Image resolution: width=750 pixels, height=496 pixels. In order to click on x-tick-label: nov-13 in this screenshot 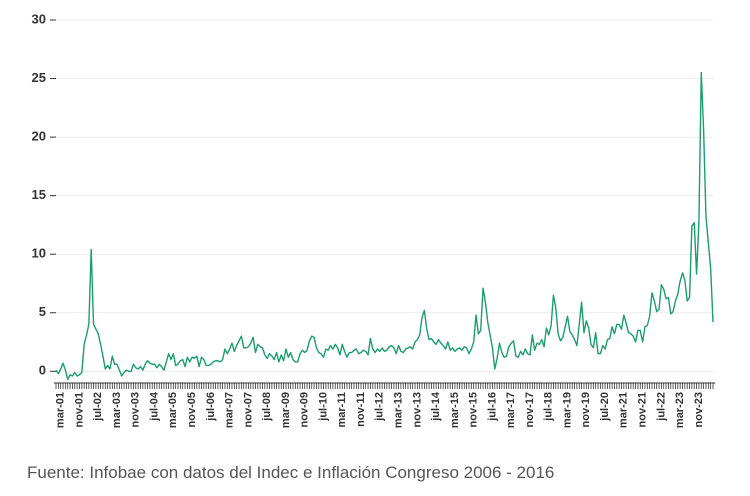, I will do `click(417, 409)`.